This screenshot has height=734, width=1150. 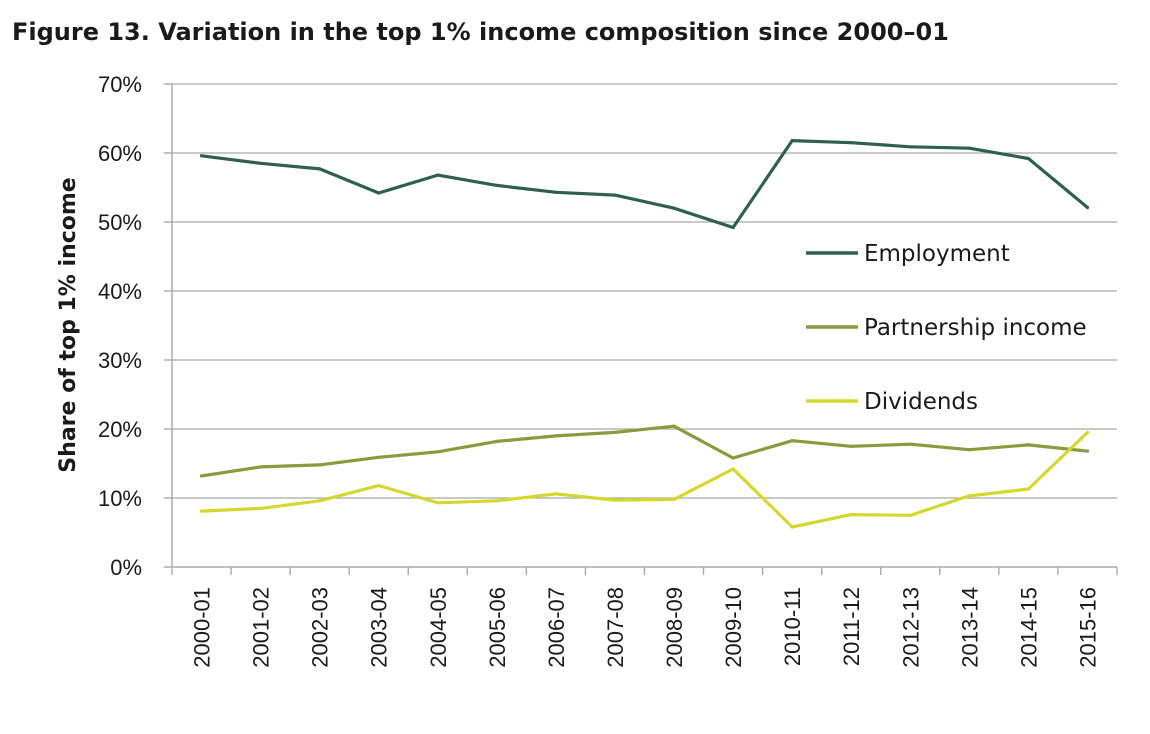 What do you see at coordinates (969, 627) in the screenshot?
I see `x-tick-label: 2013-14` at bounding box center [969, 627].